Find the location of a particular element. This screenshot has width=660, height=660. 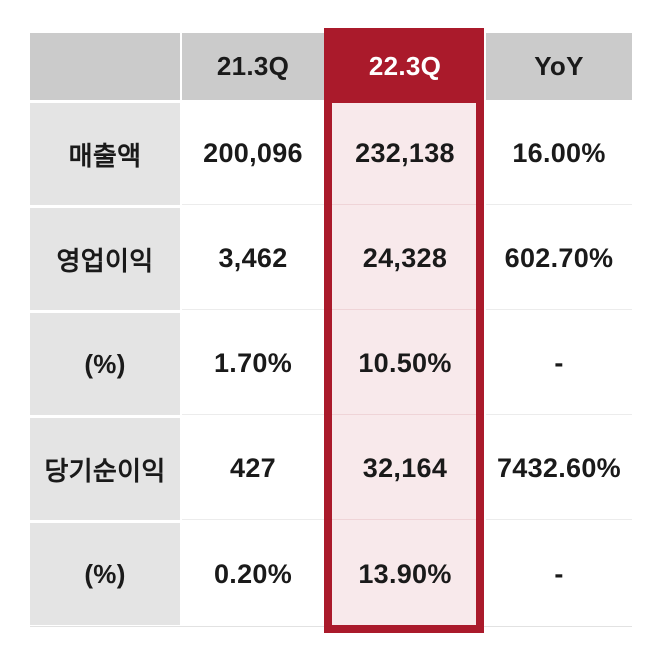

corner-cell is located at coordinates (105, 66).